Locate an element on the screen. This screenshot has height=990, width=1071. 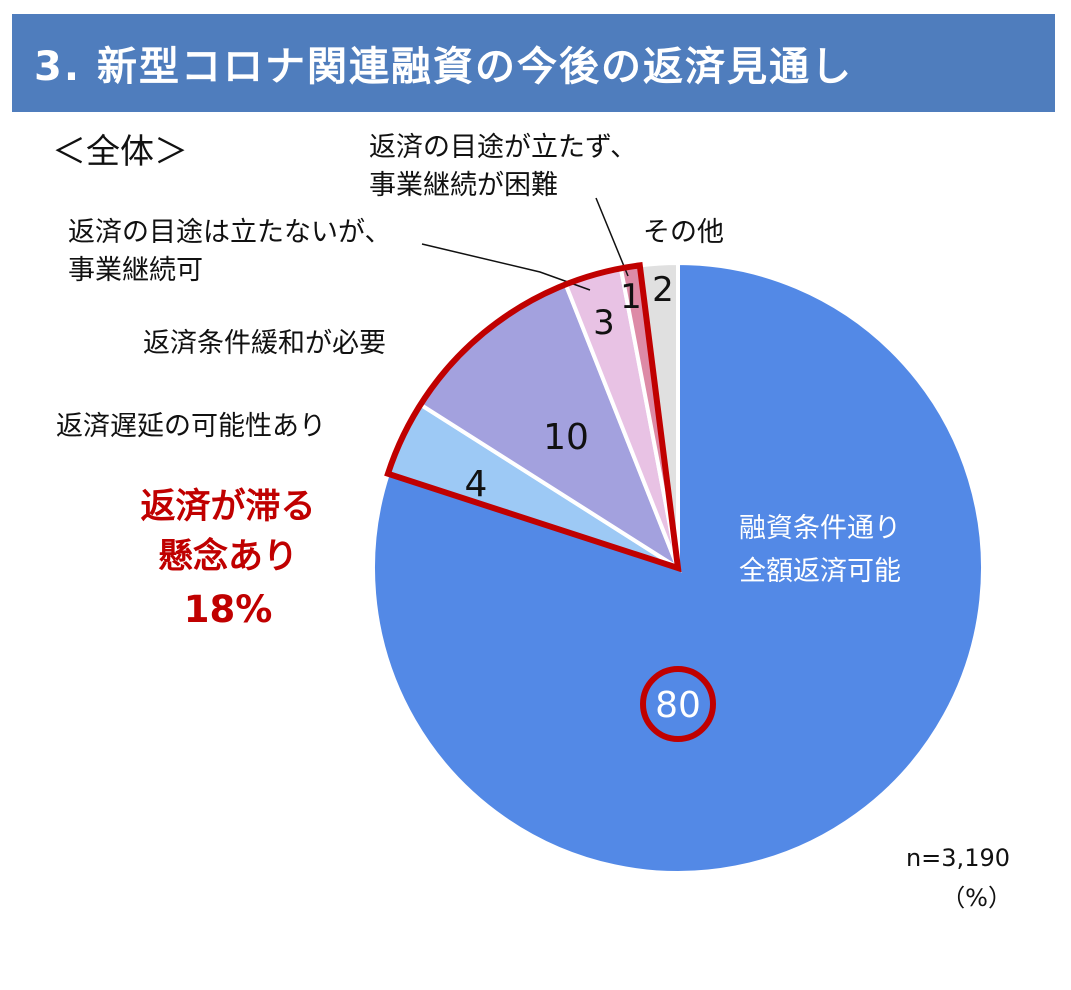
slice-category-label: 事業継続可 is located at coordinates (135, 270).